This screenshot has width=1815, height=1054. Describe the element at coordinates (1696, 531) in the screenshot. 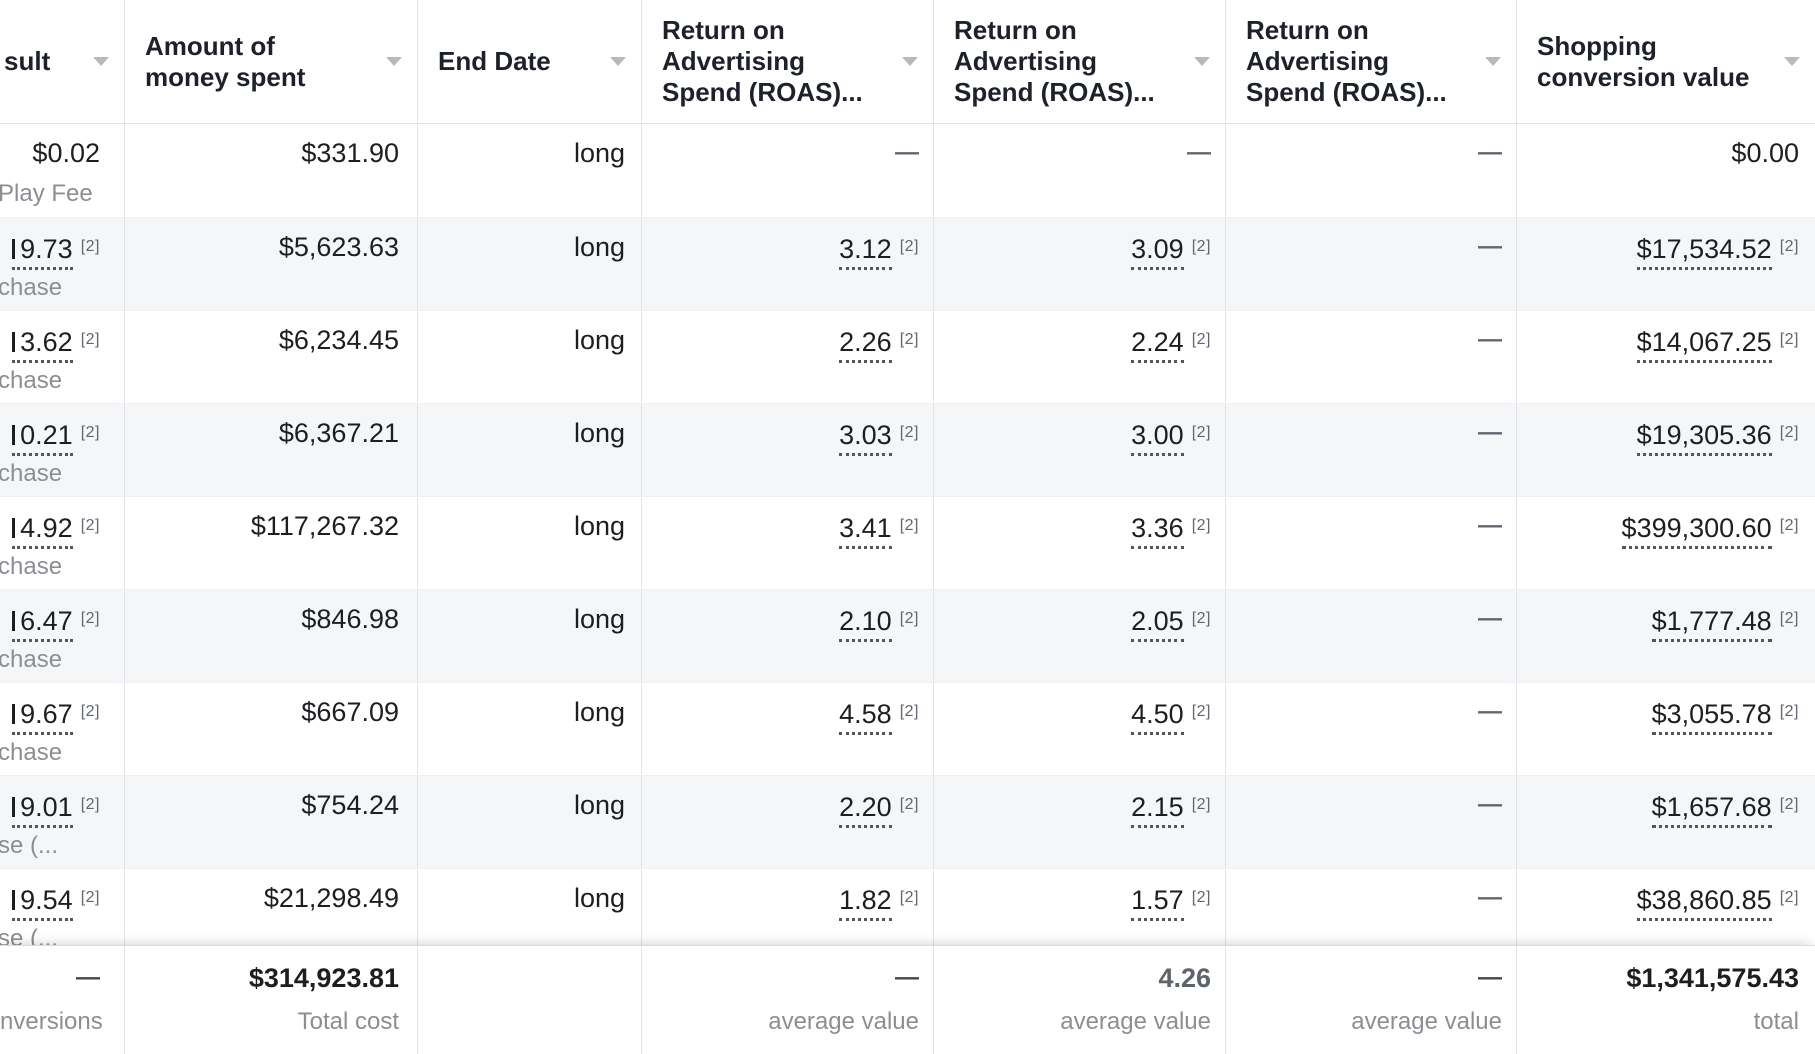

I see `shopping-value: $399,300.60` at that location.